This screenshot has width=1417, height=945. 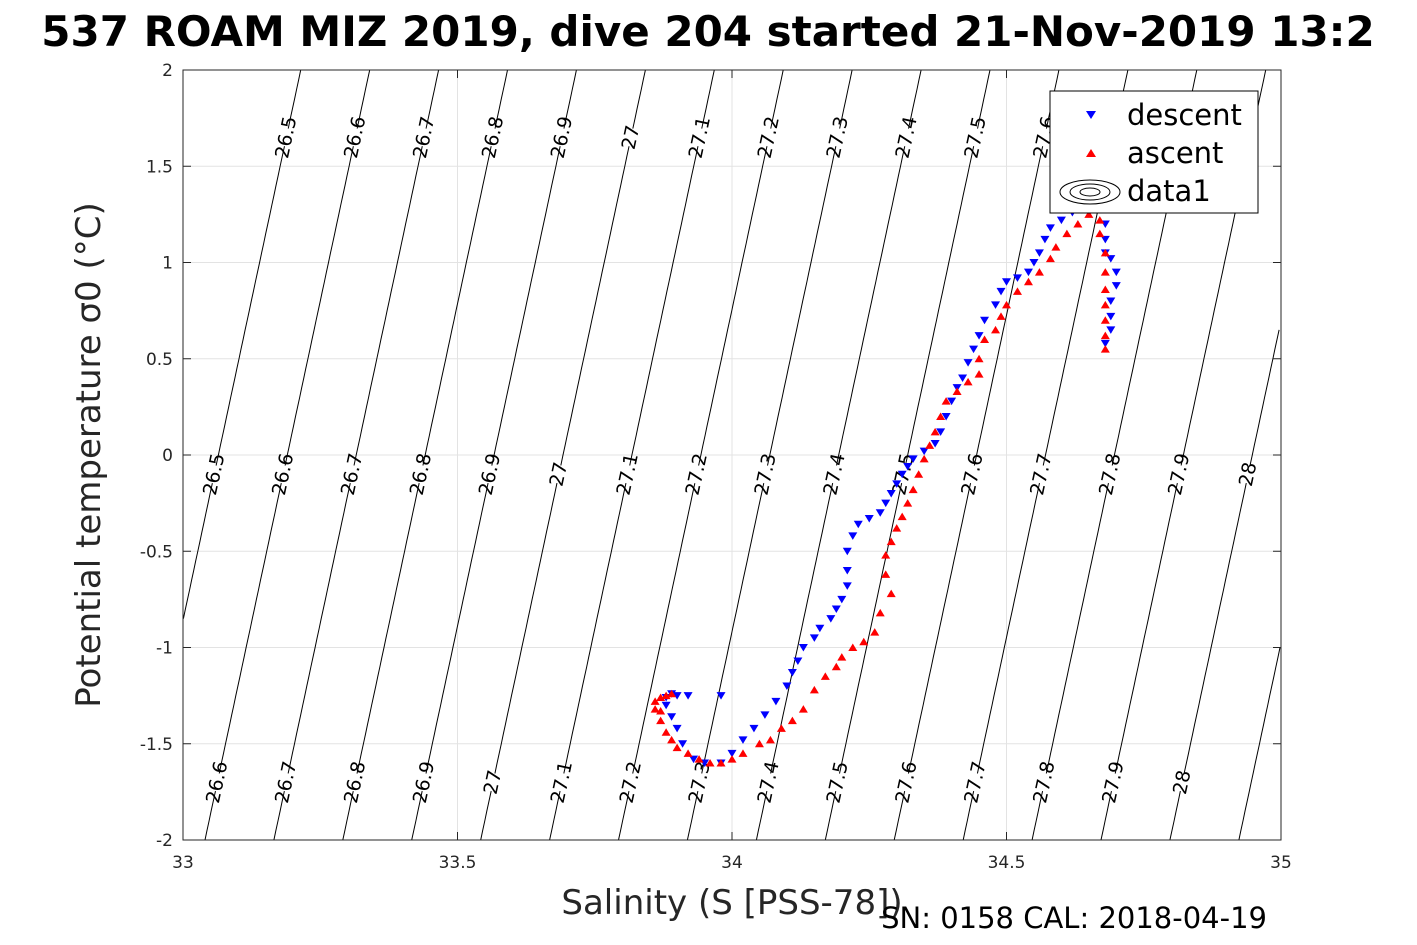 What do you see at coordinates (167, 71) in the screenshot?
I see `y-tick-label: 2` at bounding box center [167, 71].